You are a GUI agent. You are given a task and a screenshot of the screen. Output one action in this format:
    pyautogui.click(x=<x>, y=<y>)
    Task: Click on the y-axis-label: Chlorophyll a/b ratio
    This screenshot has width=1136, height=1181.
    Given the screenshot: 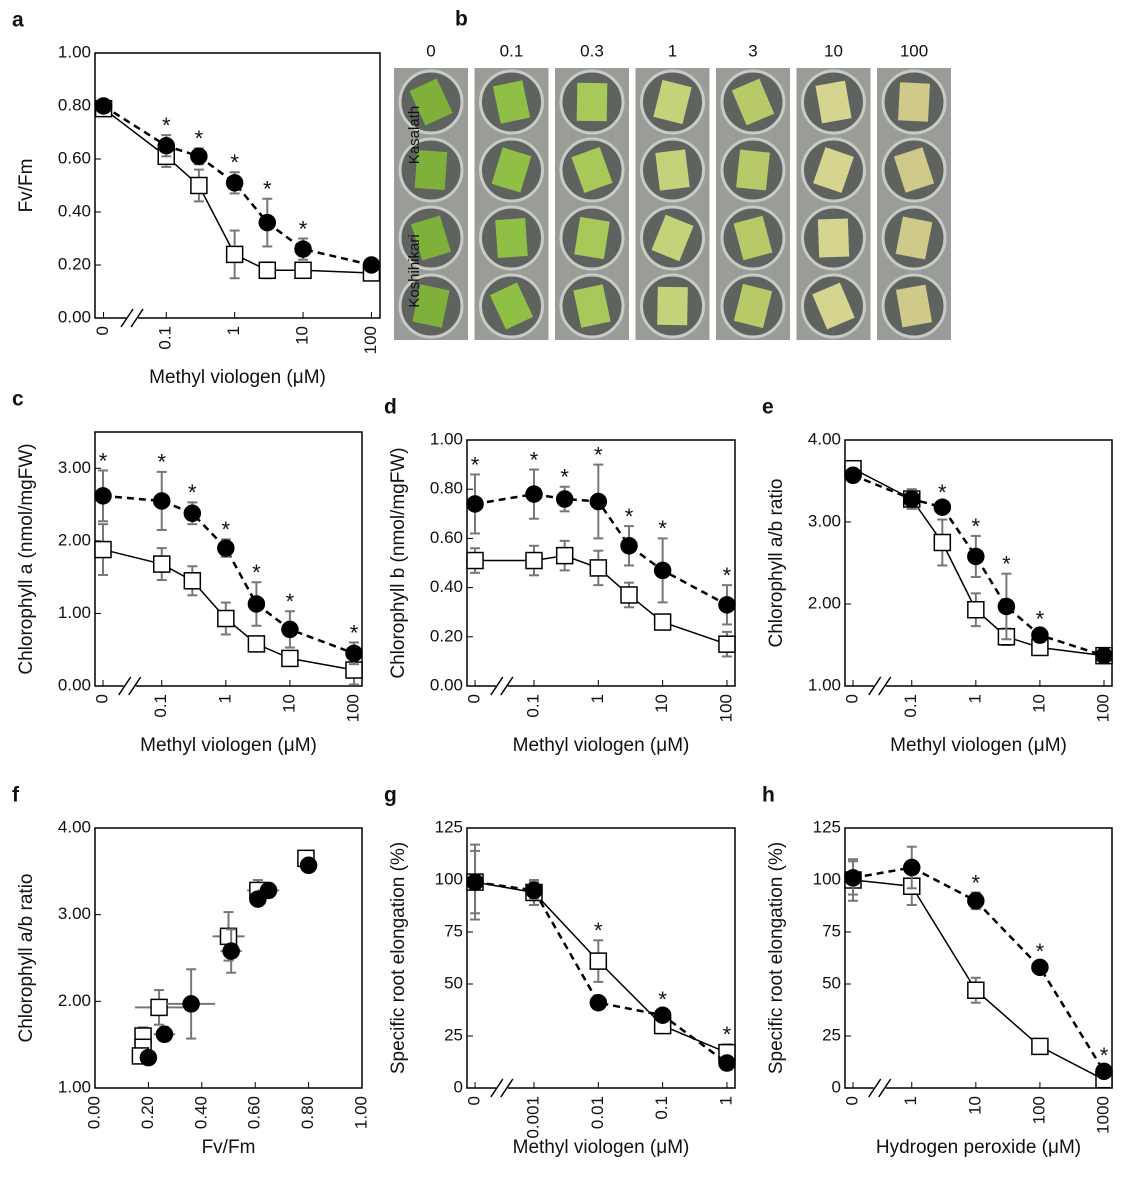 What is the action you would take?
    pyautogui.click(x=26, y=958)
    